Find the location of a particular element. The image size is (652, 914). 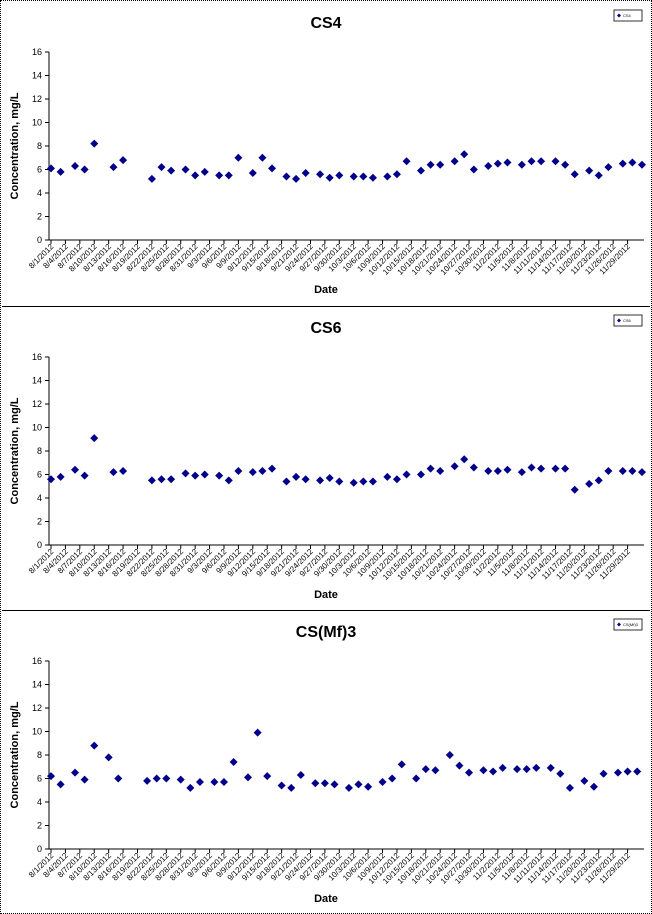

legend-label: CS4 is located at coordinates (627, 15).